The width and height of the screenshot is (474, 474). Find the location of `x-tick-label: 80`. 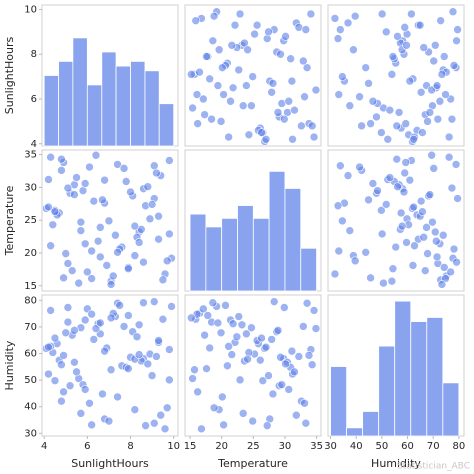

x-tick-label: 80 is located at coordinates (459, 446).